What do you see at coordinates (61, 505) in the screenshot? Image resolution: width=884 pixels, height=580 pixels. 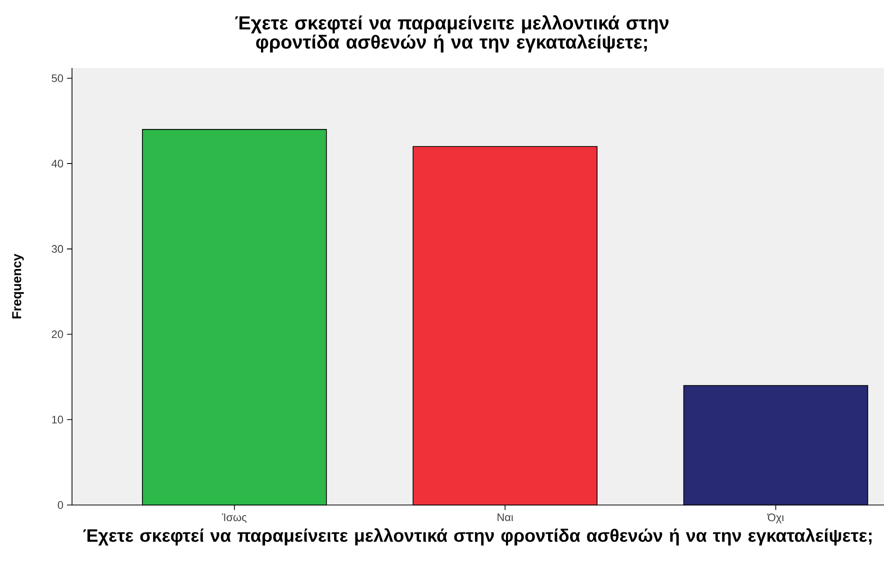 I see `y-tick-label: 0` at bounding box center [61, 505].